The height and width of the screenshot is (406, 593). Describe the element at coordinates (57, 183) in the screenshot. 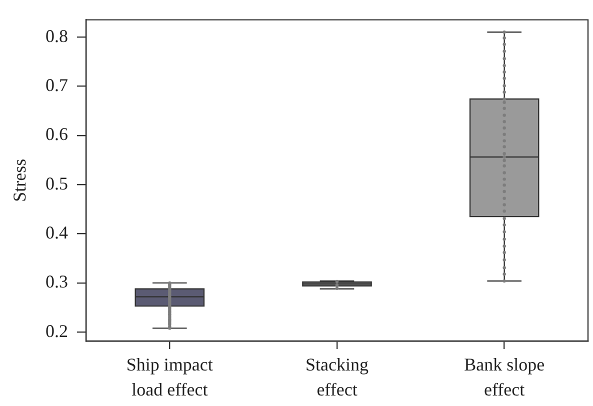

I see `y-tick-label: 0.5` at that location.